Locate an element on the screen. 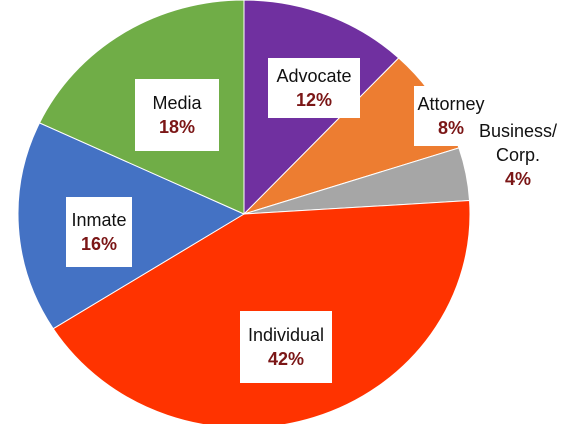 The height and width of the screenshot is (424, 573). slice-label-media: Media 18% is located at coordinates (177, 115).